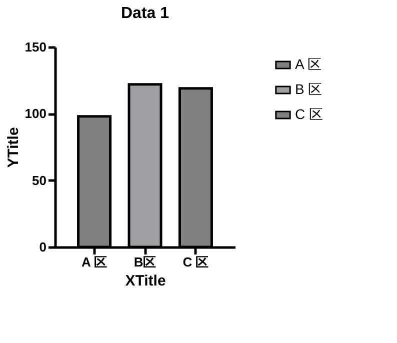 This screenshot has height=343, width=397. What do you see at coordinates (308, 89) in the screenshot?
I see `legend-label: B 区` at bounding box center [308, 89].